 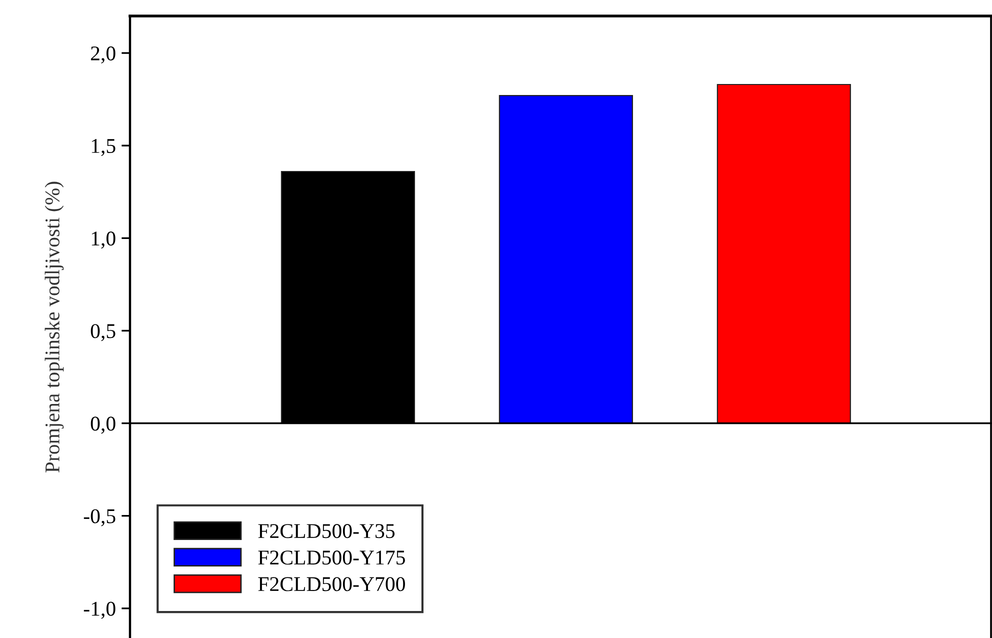 What do you see at coordinates (54, 327) in the screenshot?
I see `y-axis-title: Promjena toplinske vodljivosti (%)` at bounding box center [54, 327].